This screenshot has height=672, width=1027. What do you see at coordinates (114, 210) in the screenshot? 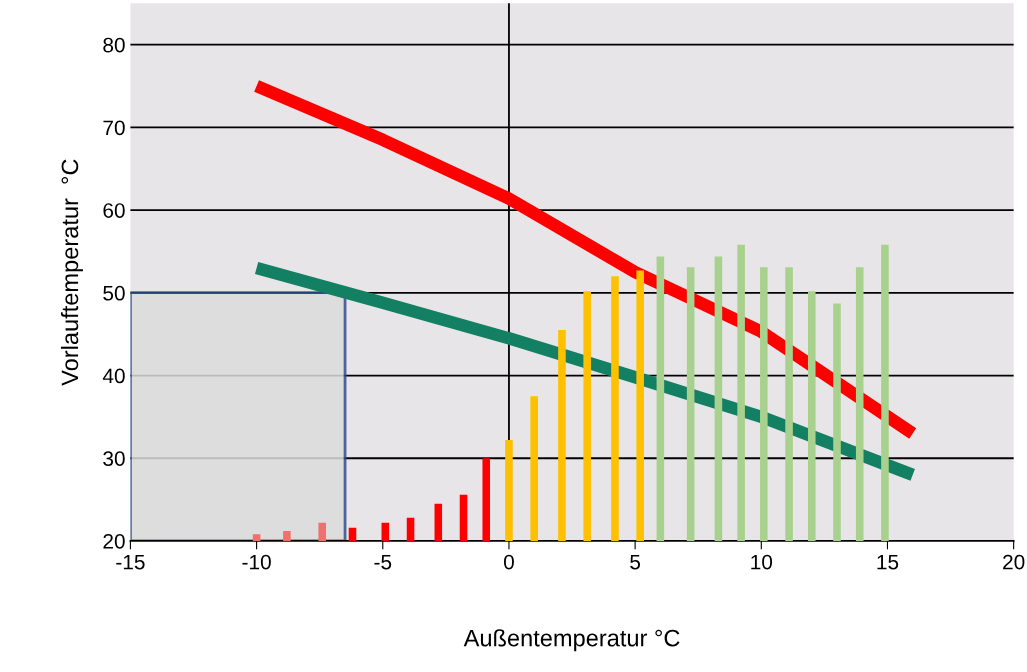
I see `y-tick-label: 60` at bounding box center [114, 210].